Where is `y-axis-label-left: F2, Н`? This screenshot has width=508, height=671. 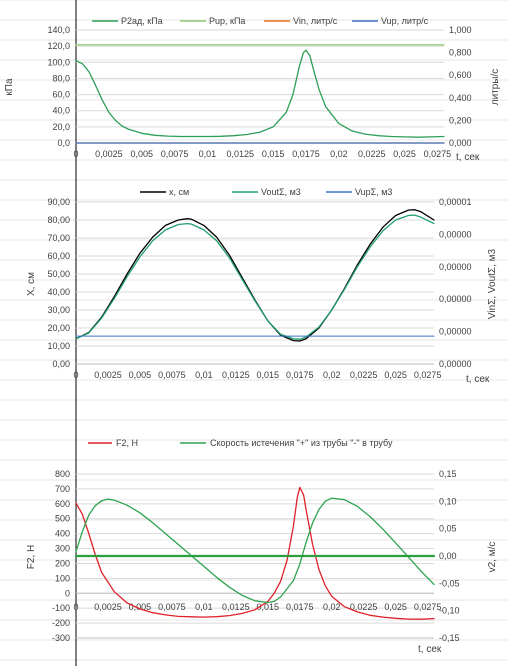 y-axis-label-left: F2, Н is located at coordinates (31, 557).